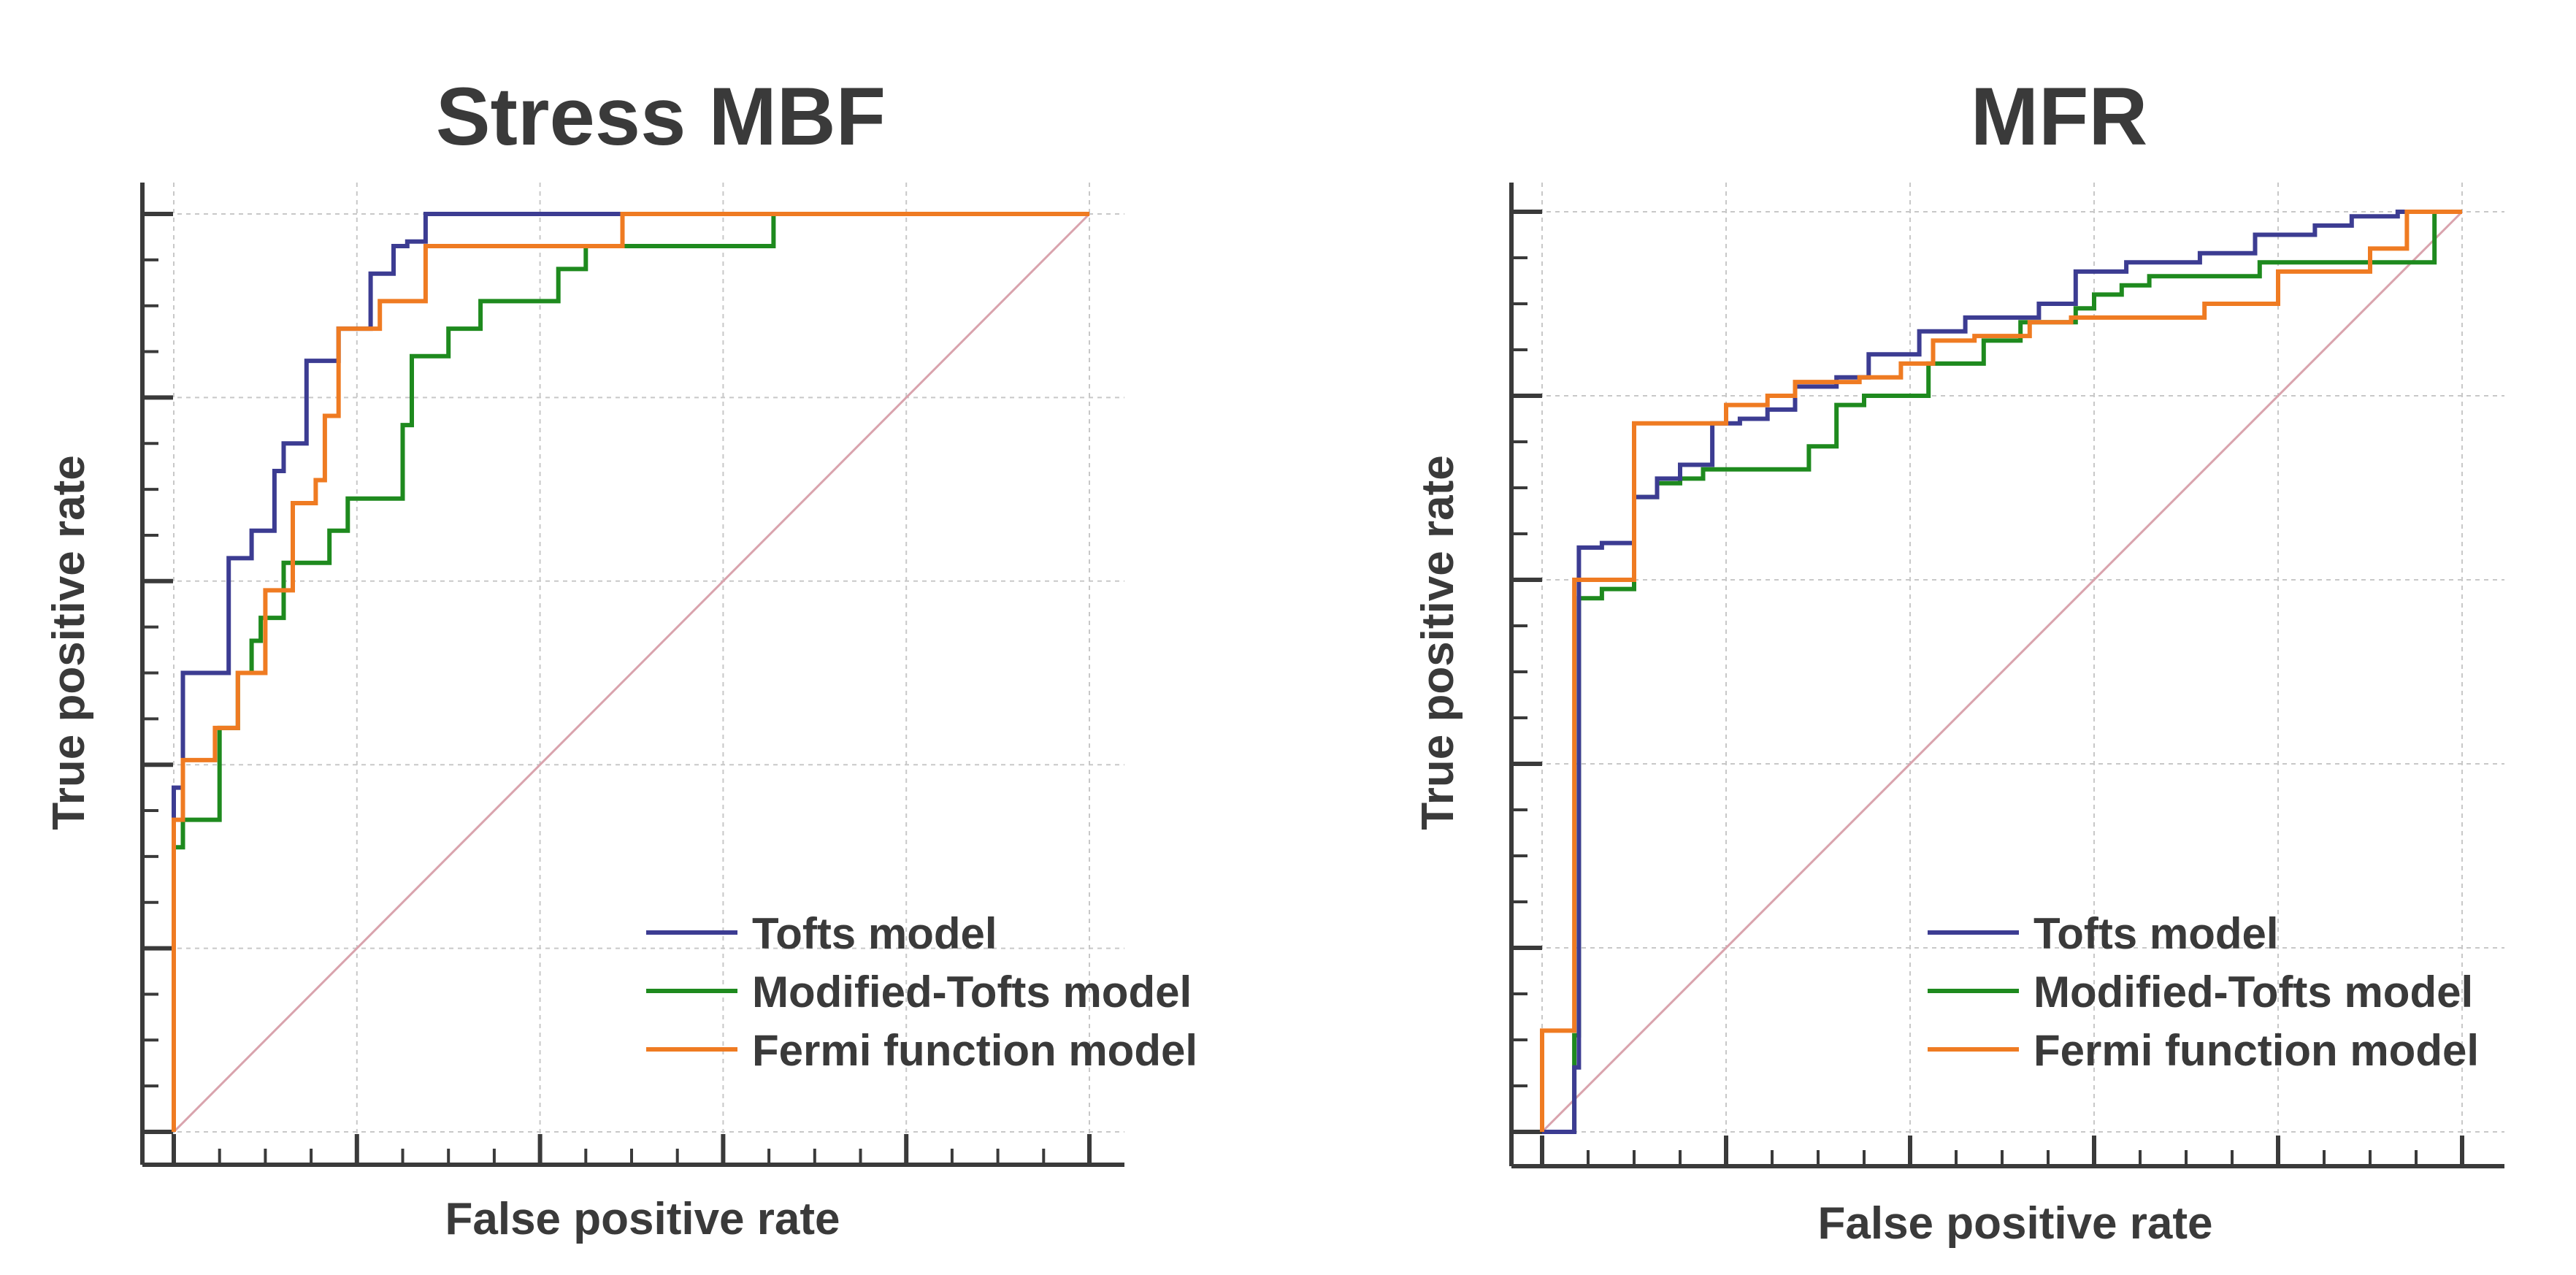 The width and height of the screenshot is (2576, 1275). What do you see at coordinates (661, 116) in the screenshot?
I see `chart-title: Stress MBF` at bounding box center [661, 116].